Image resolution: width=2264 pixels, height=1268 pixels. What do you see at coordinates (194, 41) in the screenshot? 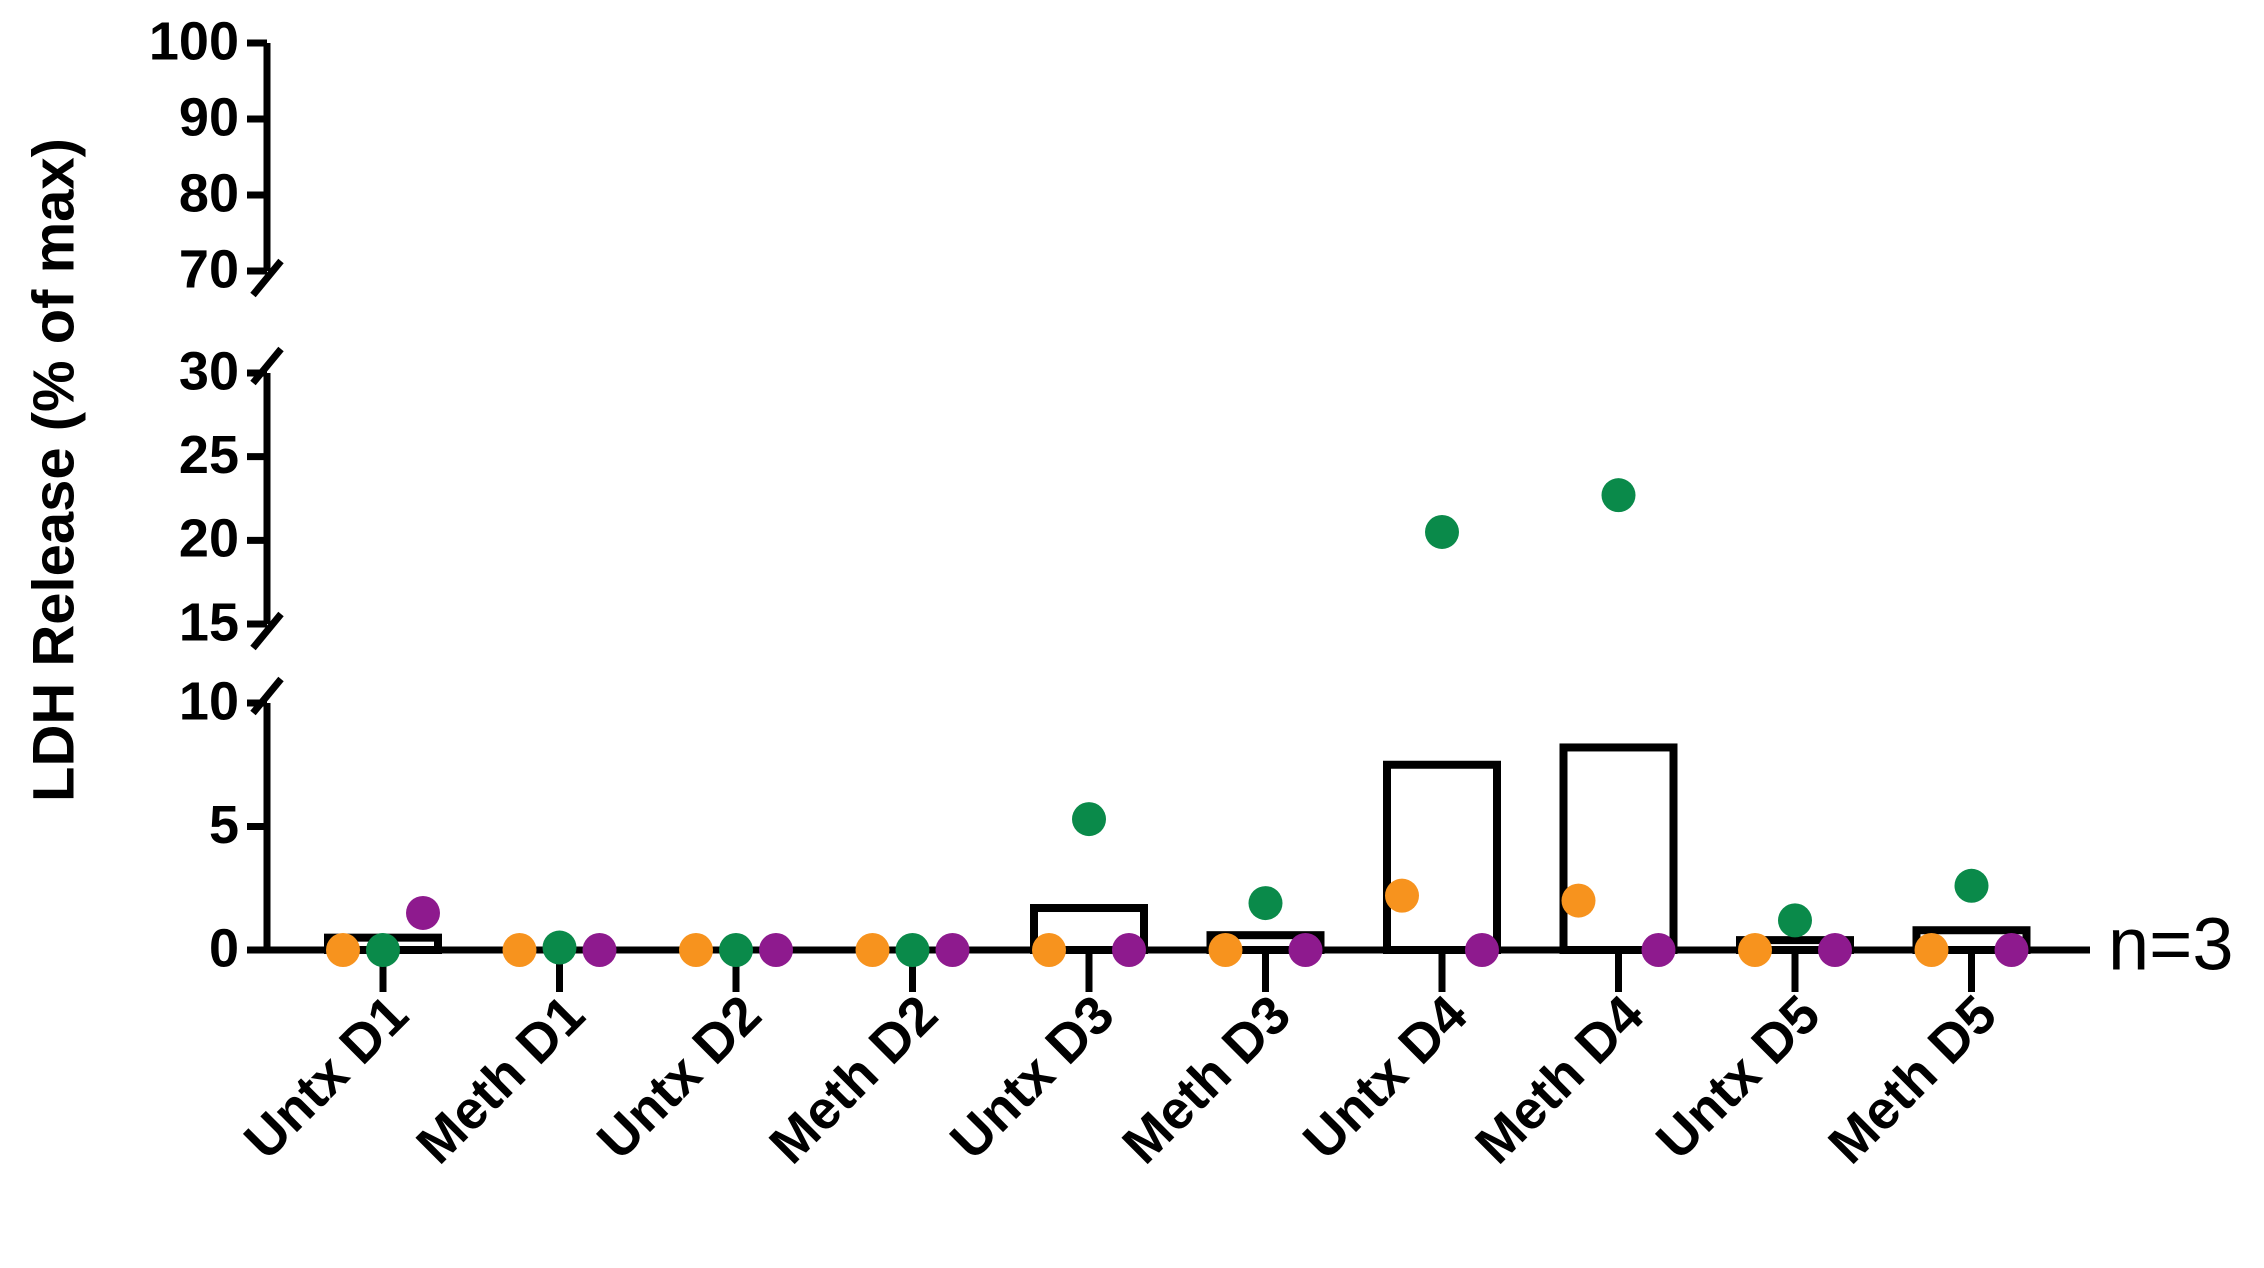
I see `y-tick-label: 100` at bounding box center [194, 41].